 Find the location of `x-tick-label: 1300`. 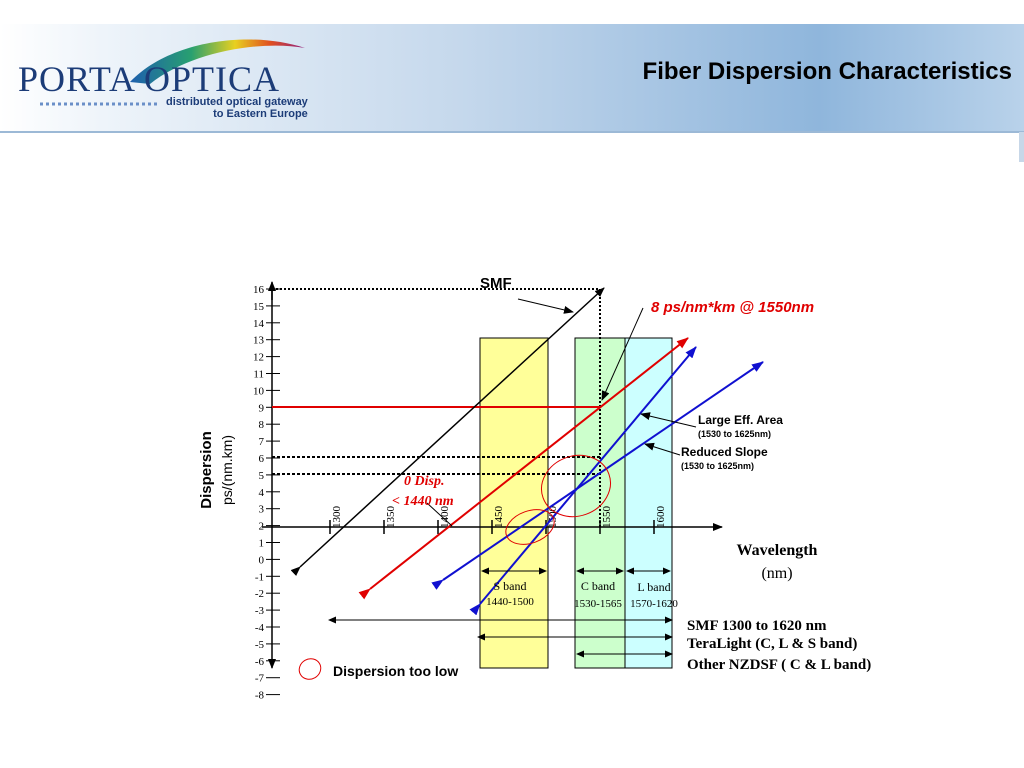

x-tick-label: 1300 is located at coordinates (337, 517).